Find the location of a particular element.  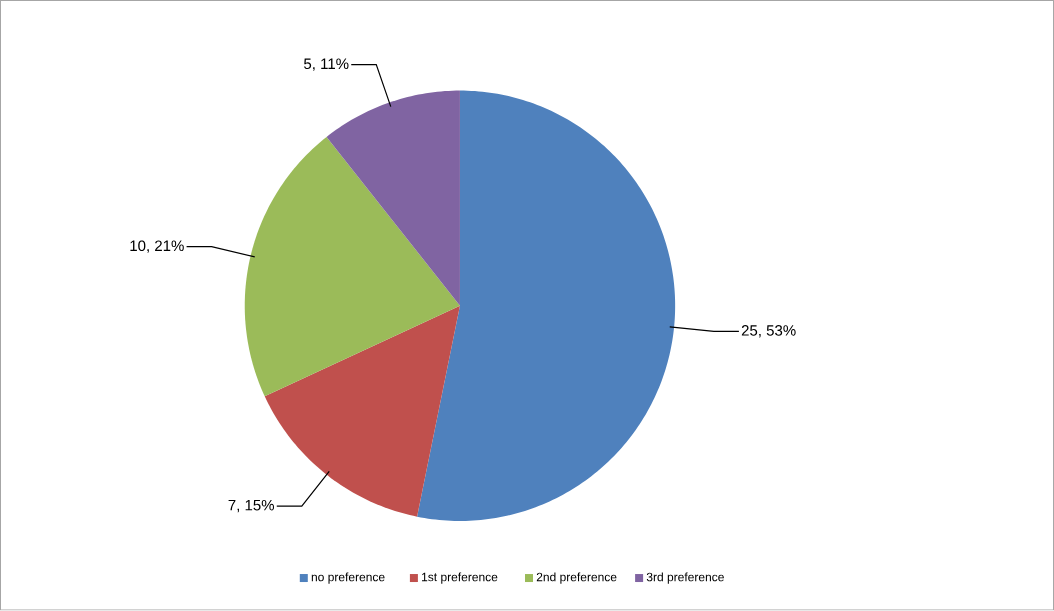

data-label: 5, 11% is located at coordinates (326, 65).